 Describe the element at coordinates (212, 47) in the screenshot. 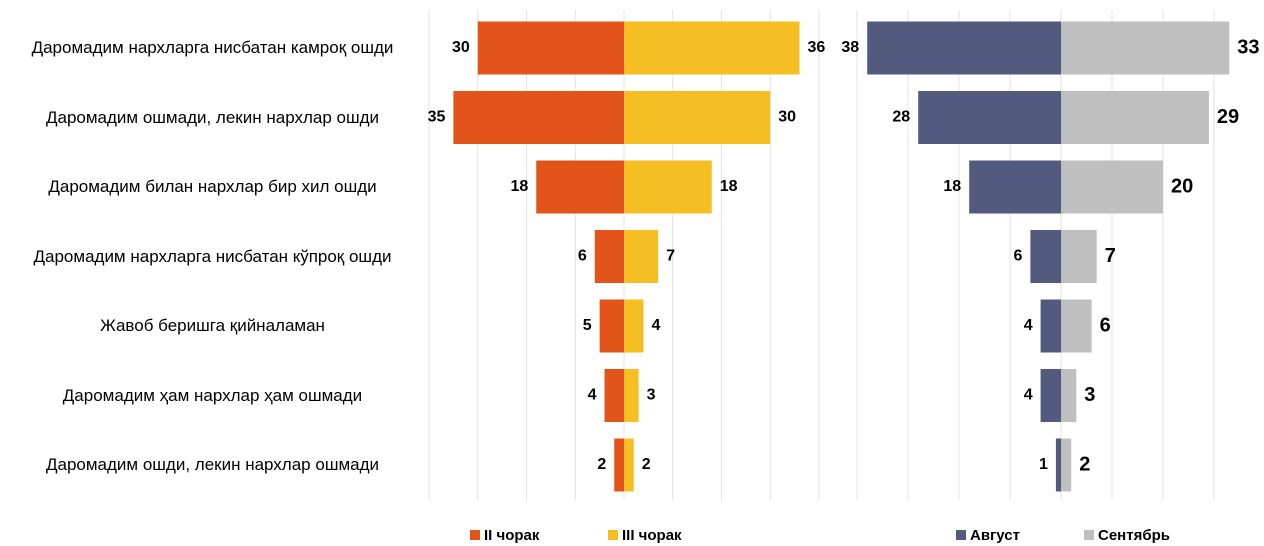

I see `category-label: Даромадим нархларга нисбатан камроқ ошди` at that location.